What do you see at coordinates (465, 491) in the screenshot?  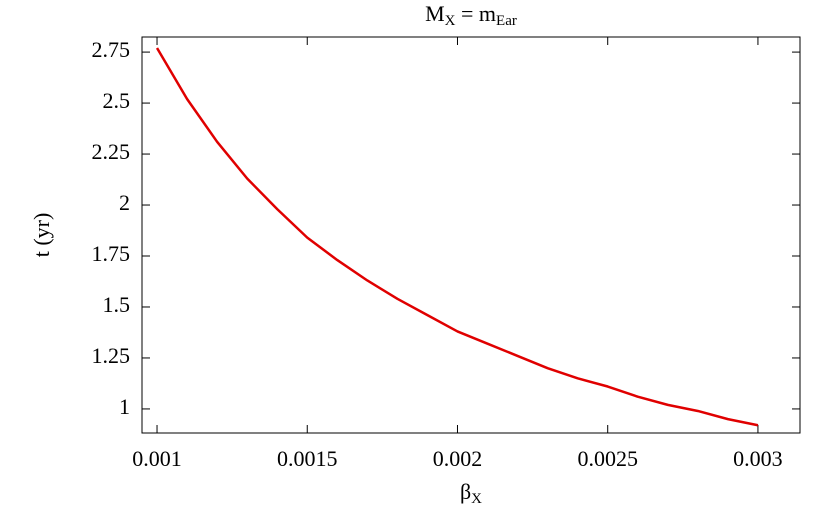 I see `text-part: β` at bounding box center [465, 491].